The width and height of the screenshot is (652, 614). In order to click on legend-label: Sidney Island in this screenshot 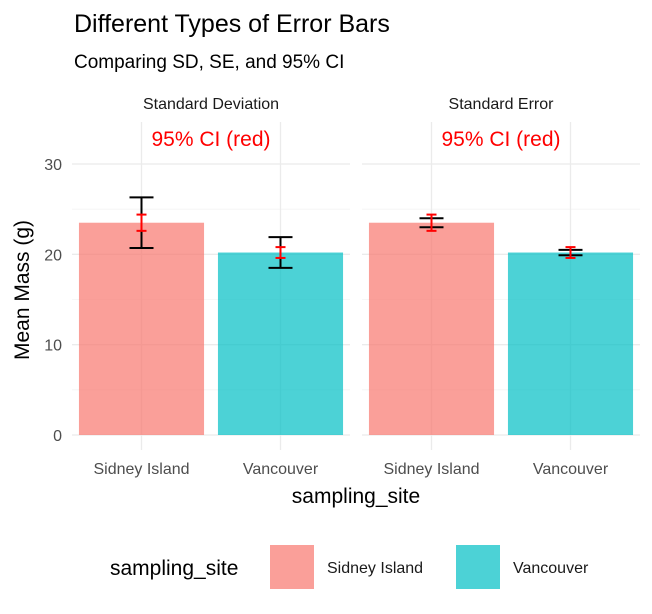, I will do `click(375, 568)`.